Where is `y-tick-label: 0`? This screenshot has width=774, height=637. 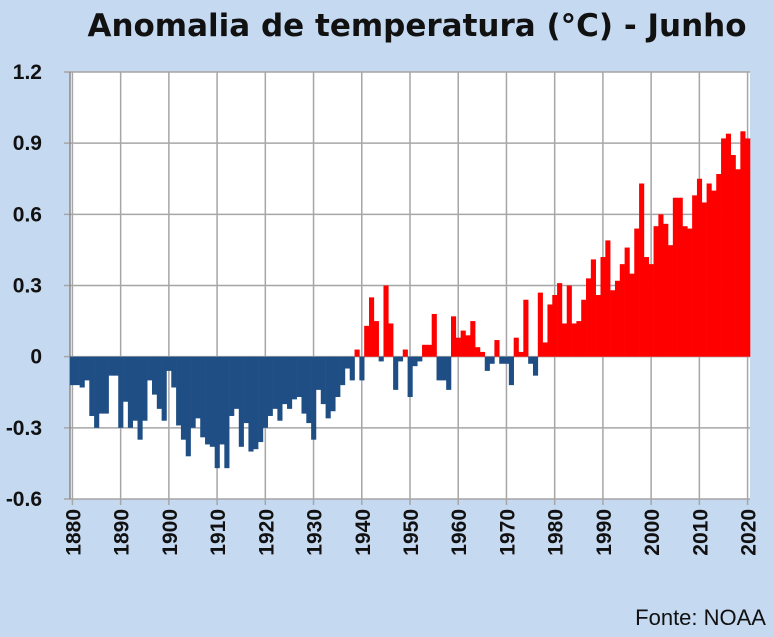 y-tick-label: 0 is located at coordinates (36, 357).